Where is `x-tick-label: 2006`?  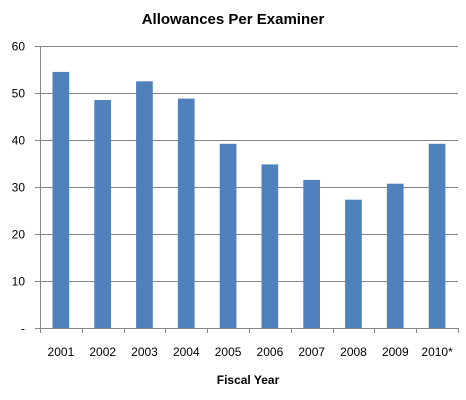
x-tick-label: 2006 is located at coordinates (270, 352).